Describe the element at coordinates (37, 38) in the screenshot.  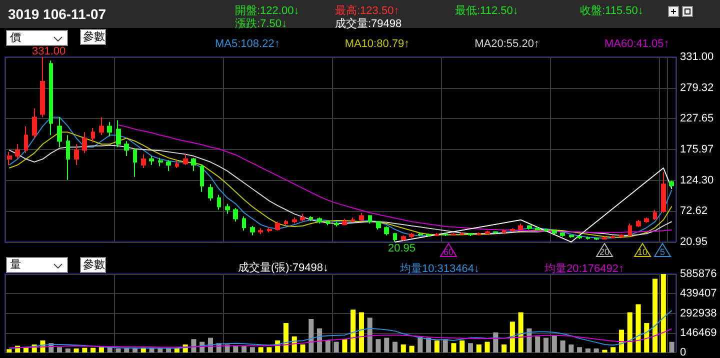
I see `dropdown: 價` at that location.